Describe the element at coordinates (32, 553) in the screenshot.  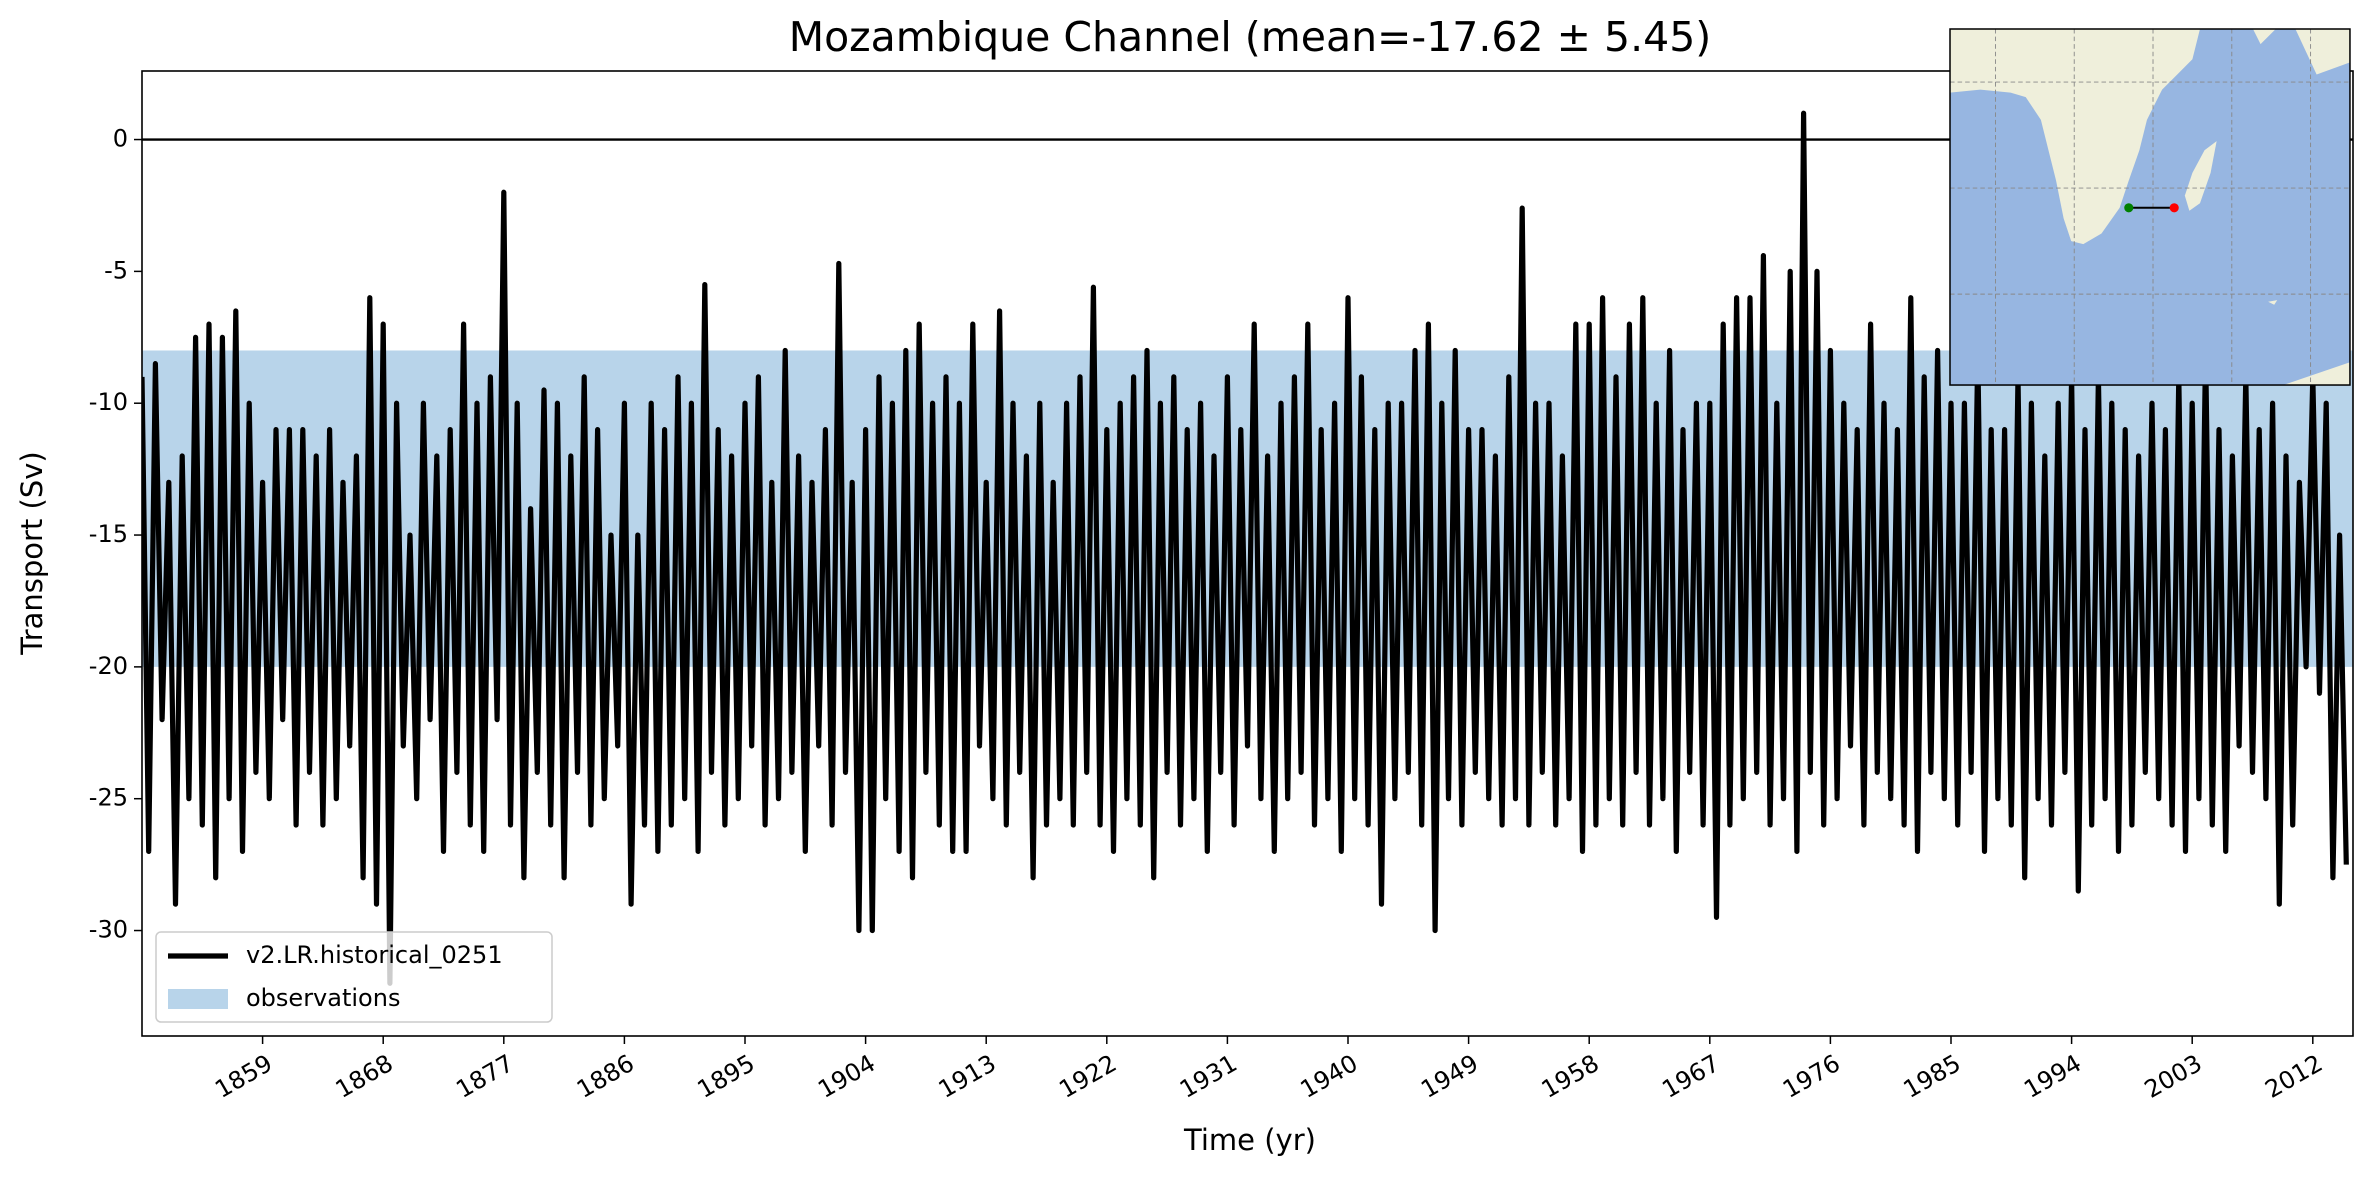
I see `y-axis-label: Transport (Sv)` at that location.